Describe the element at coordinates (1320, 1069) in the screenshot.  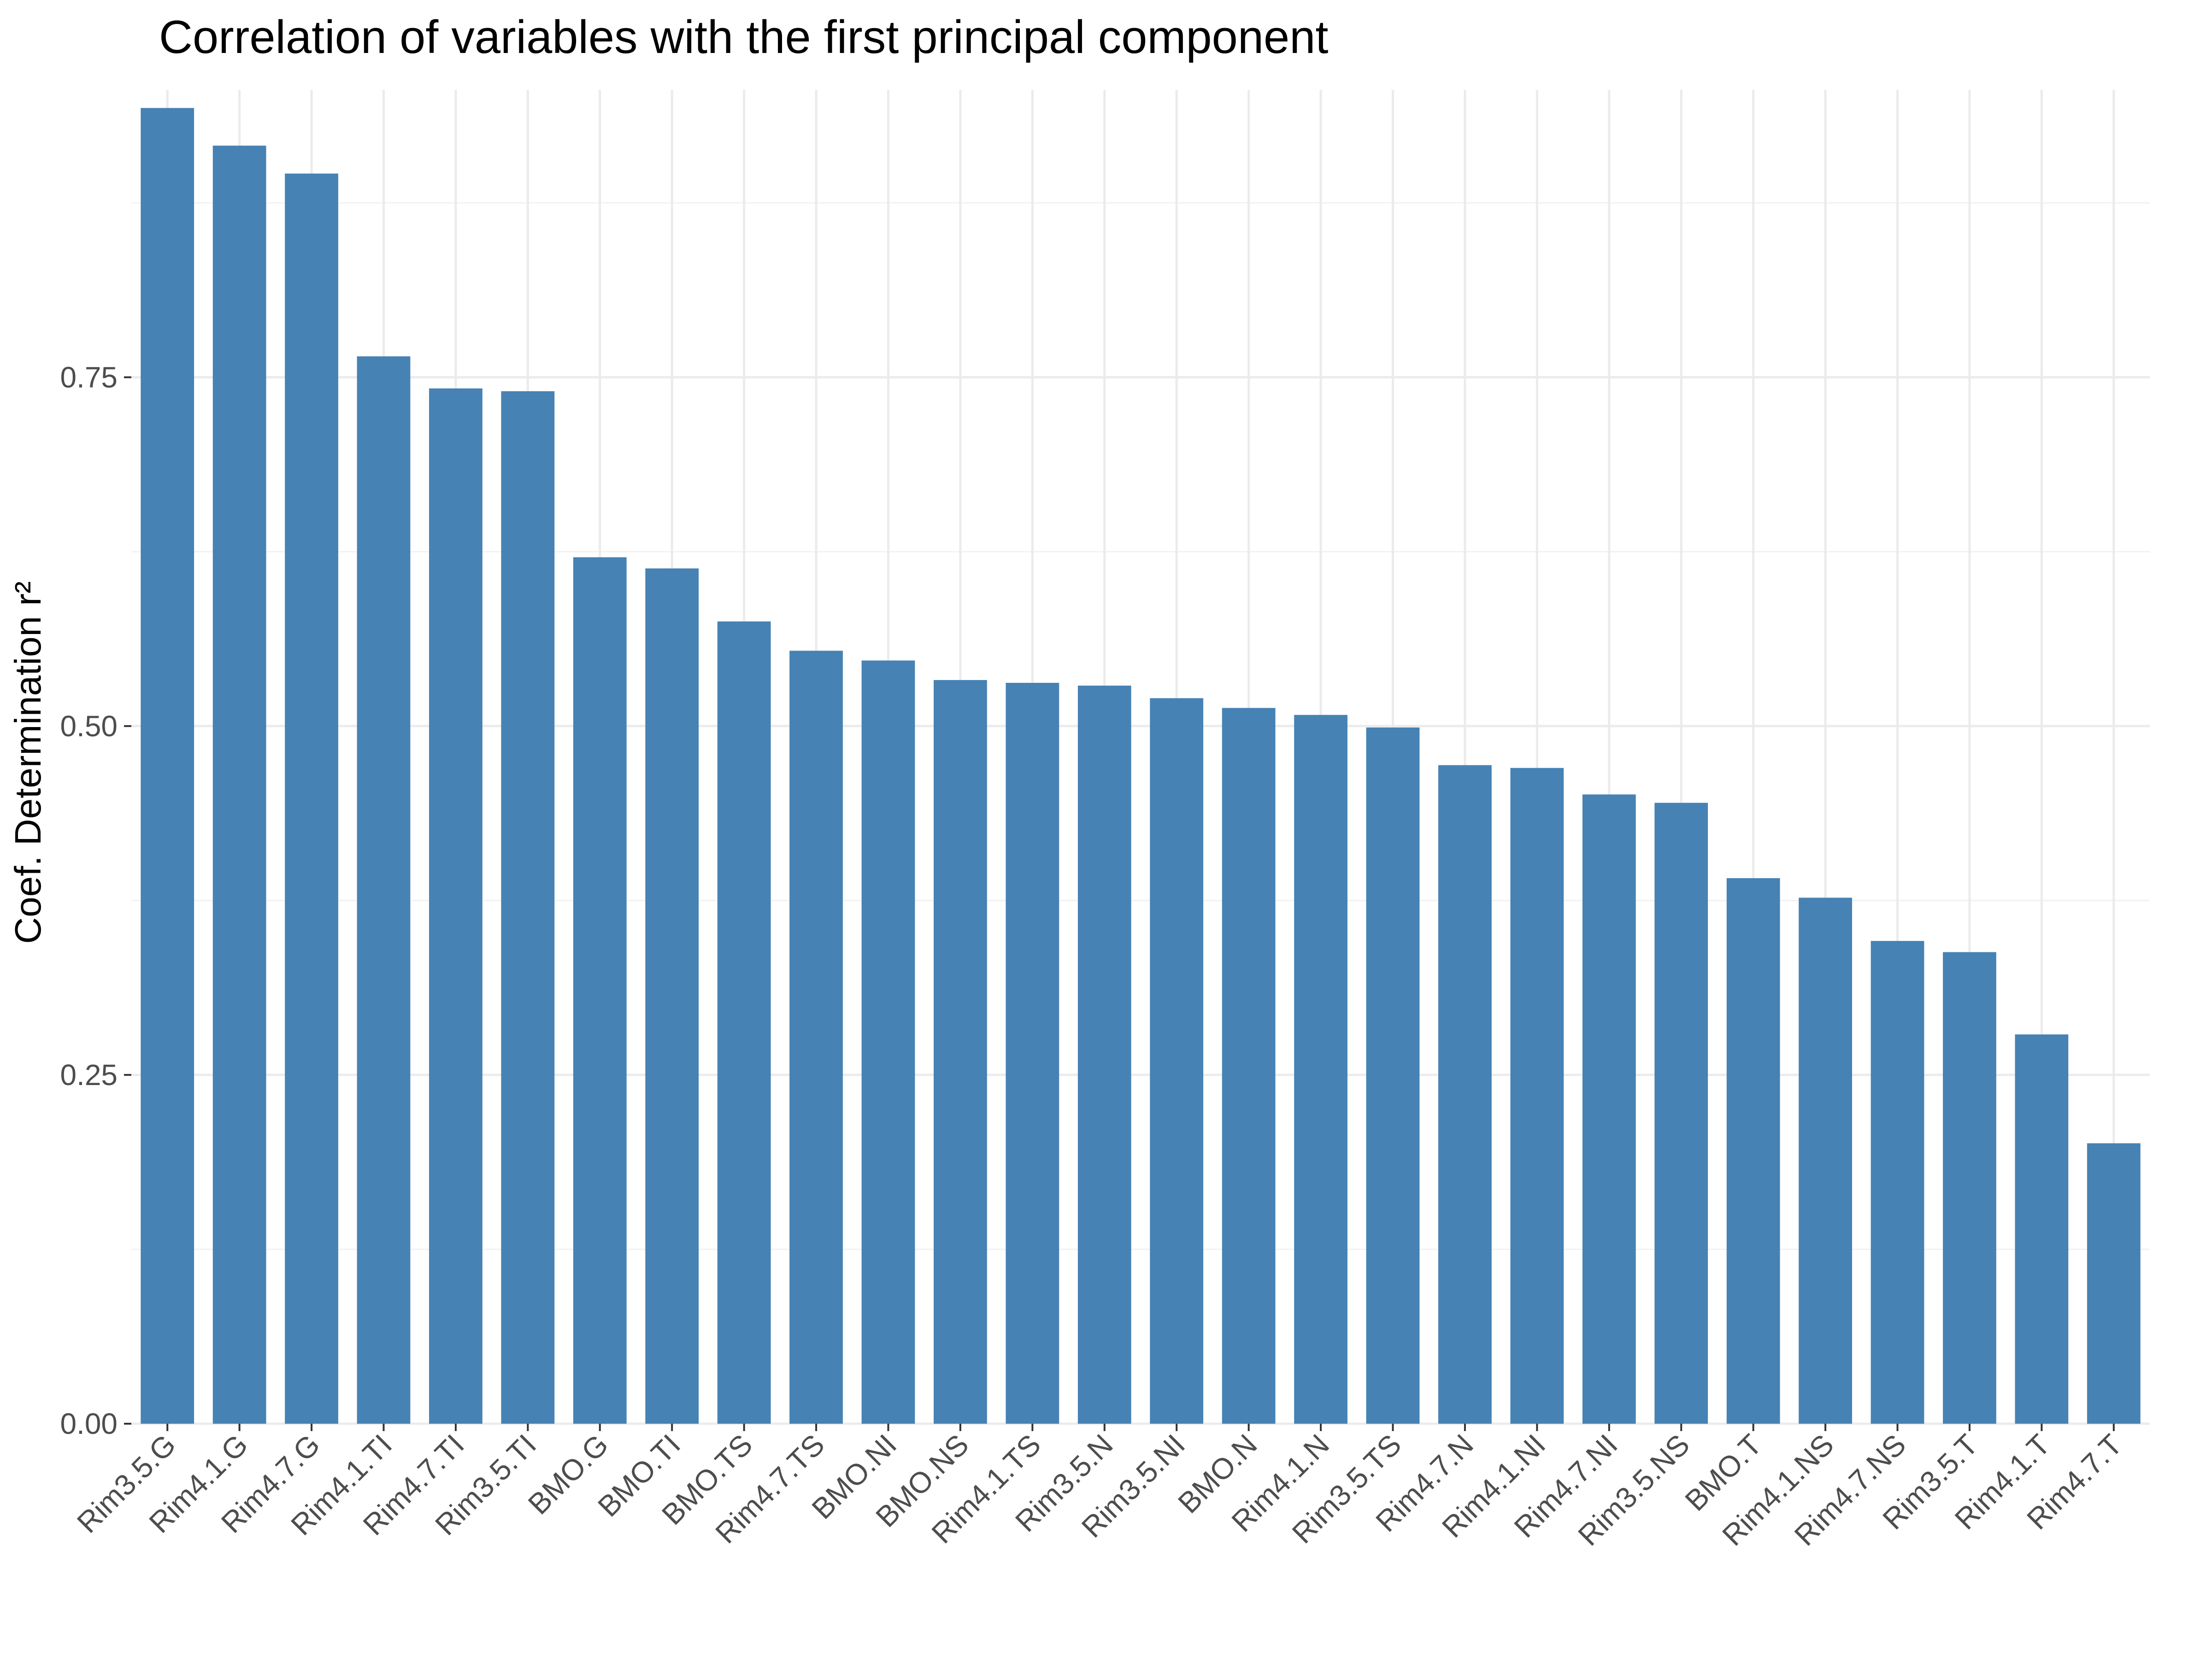
I see `bar-rim4-1-n` at that location.